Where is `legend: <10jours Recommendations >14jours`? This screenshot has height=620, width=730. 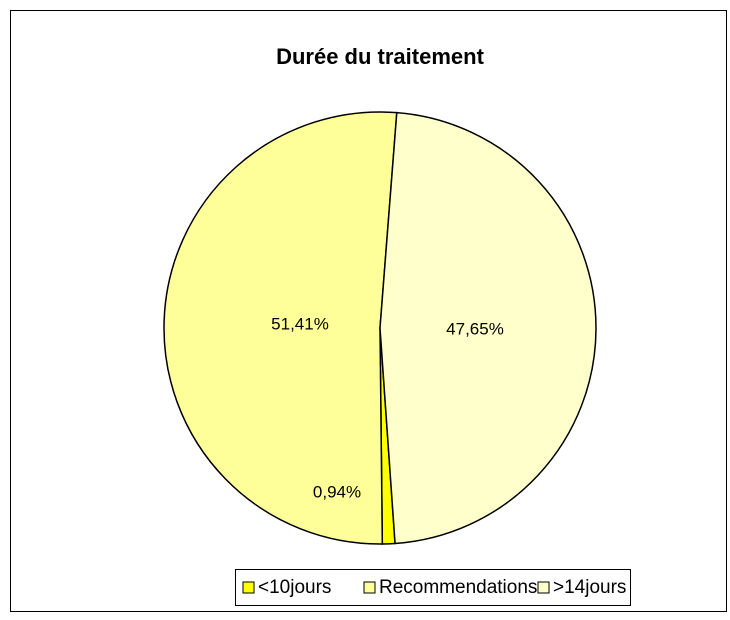
legend: <10jours Recommendations >14jours is located at coordinates (434, 587).